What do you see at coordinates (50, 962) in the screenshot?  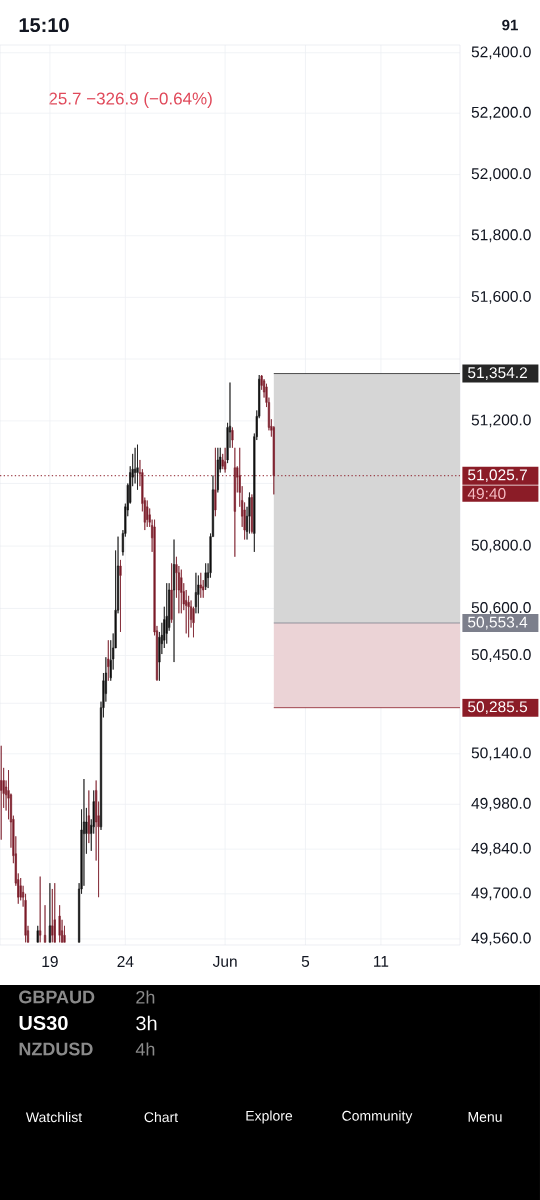 I see `x-tick-label: 19` at bounding box center [50, 962].